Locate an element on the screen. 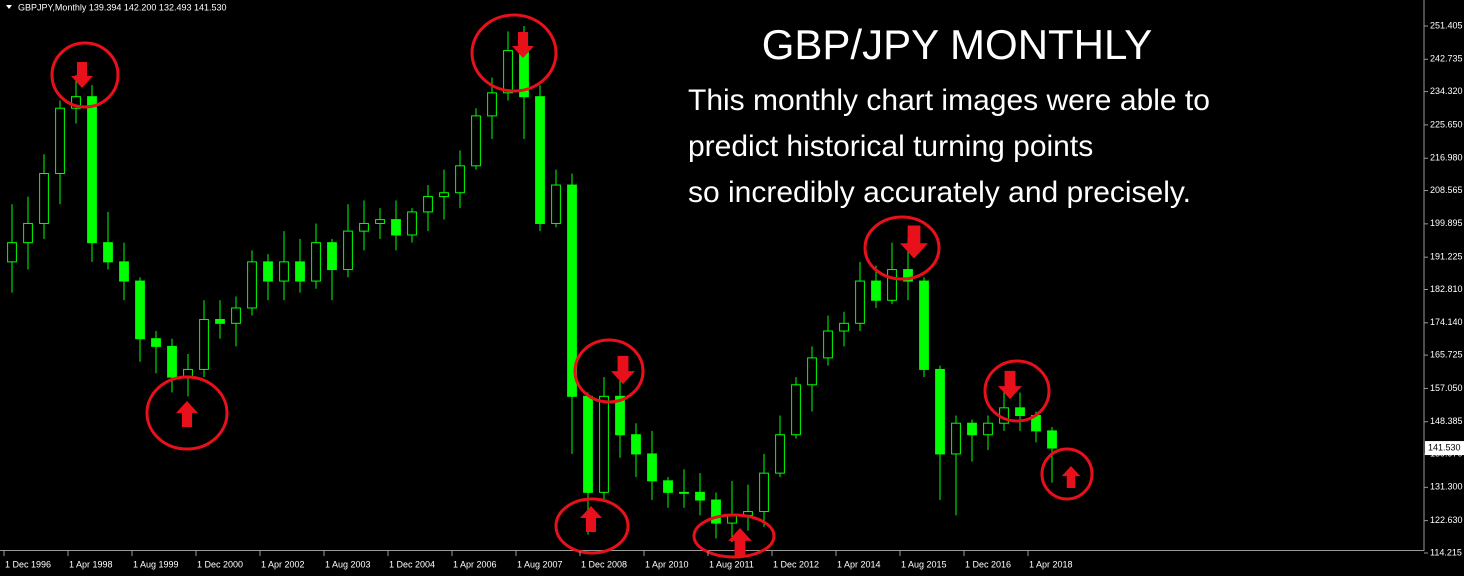 This screenshot has width=1464, height=576. y-tick-label: 242.735 is located at coordinates (1446, 59).